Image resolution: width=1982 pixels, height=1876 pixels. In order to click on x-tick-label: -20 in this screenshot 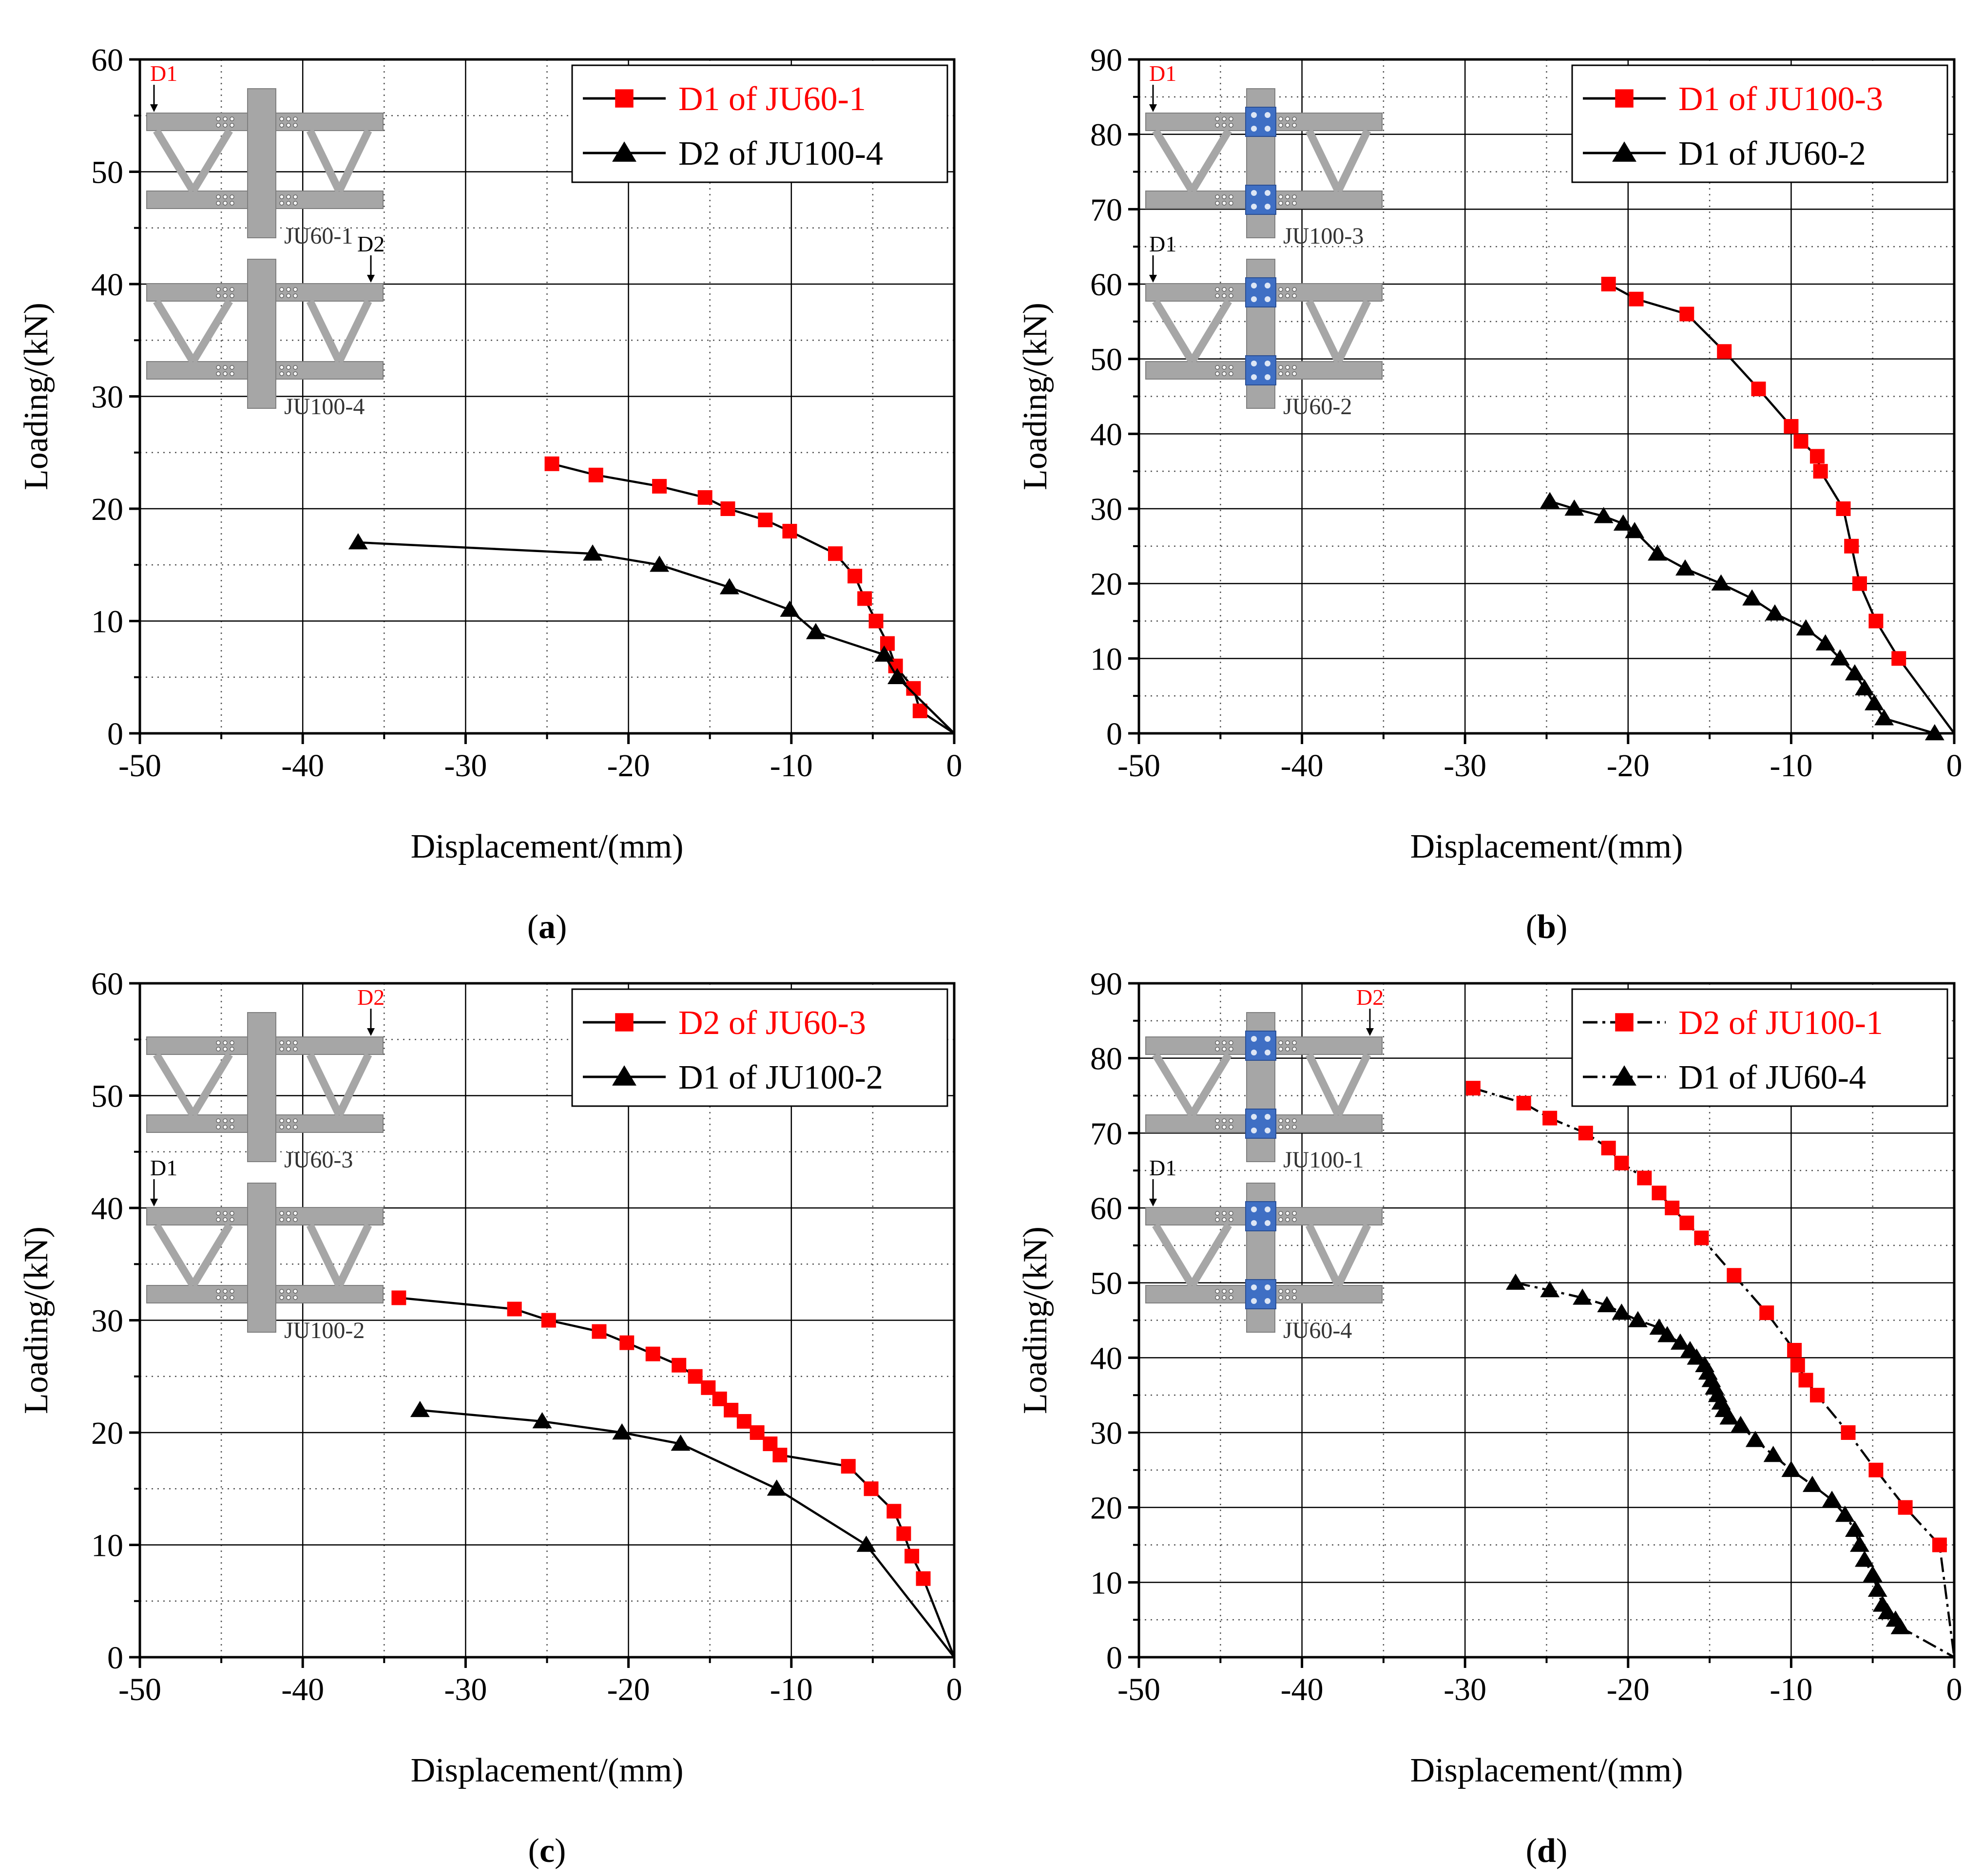, I will do `click(628, 1689)`.